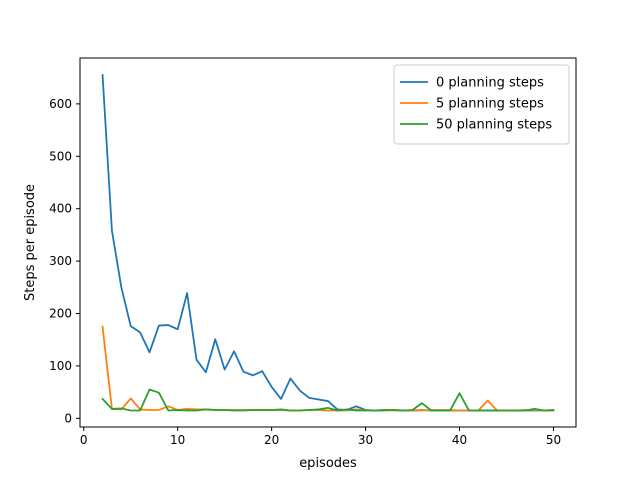  I want to click on legend-label: 5 planning steps, so click(490, 104).